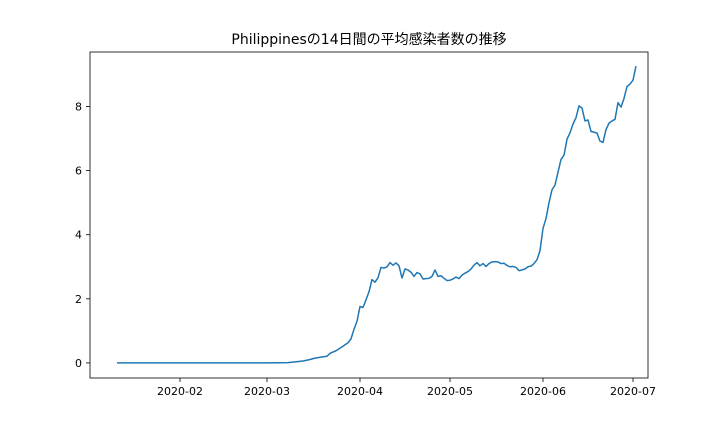 The width and height of the screenshot is (720, 436). I want to click on x-tick-label: 2020-04, so click(360, 391).